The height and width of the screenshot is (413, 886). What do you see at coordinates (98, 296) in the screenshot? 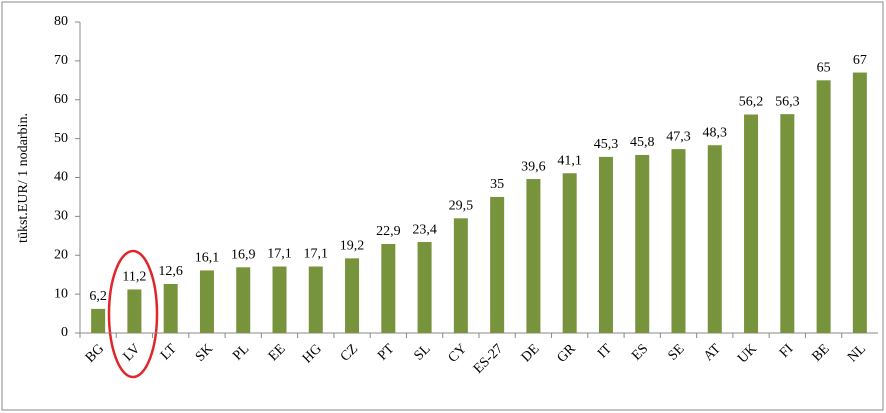
I see `data-label: 6,2` at bounding box center [98, 296].